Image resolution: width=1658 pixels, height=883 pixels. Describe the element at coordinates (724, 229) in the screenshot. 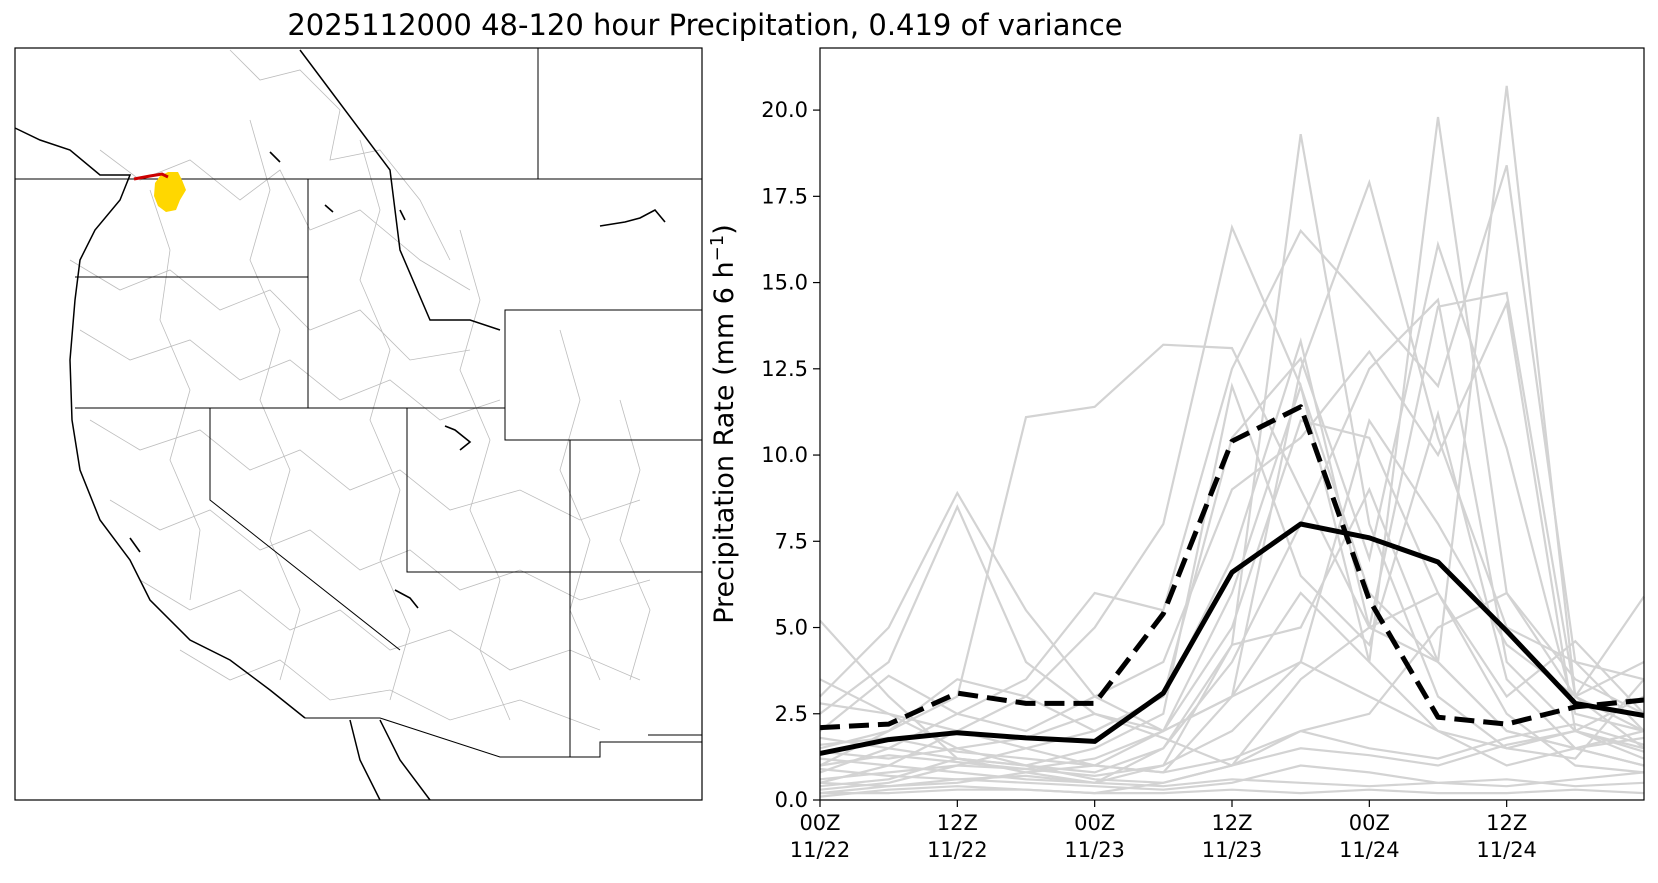

I see `y-axis-label-close: )` at that location.